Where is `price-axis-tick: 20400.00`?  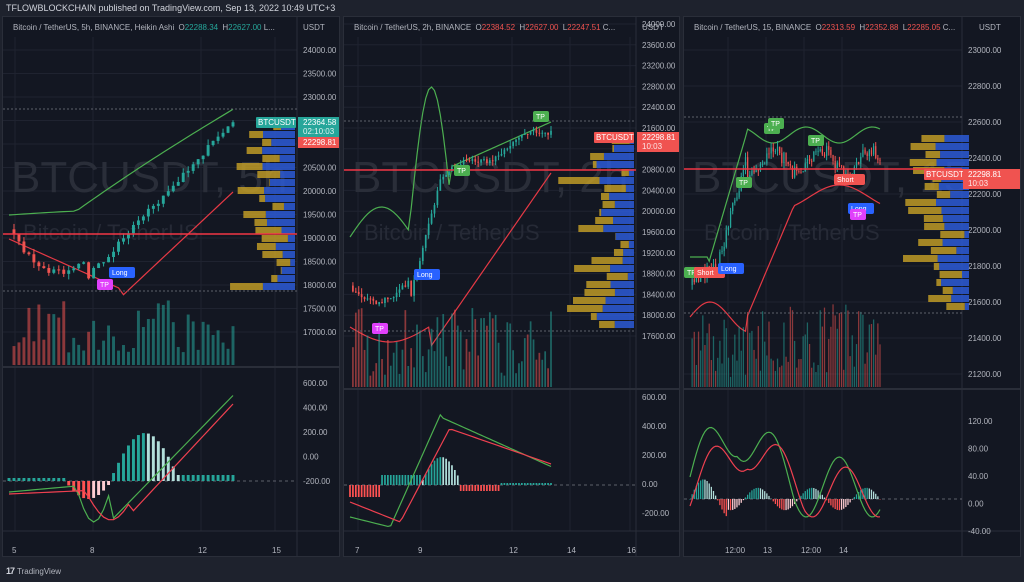
price-axis-tick: 20400.00 is located at coordinates (659, 190).